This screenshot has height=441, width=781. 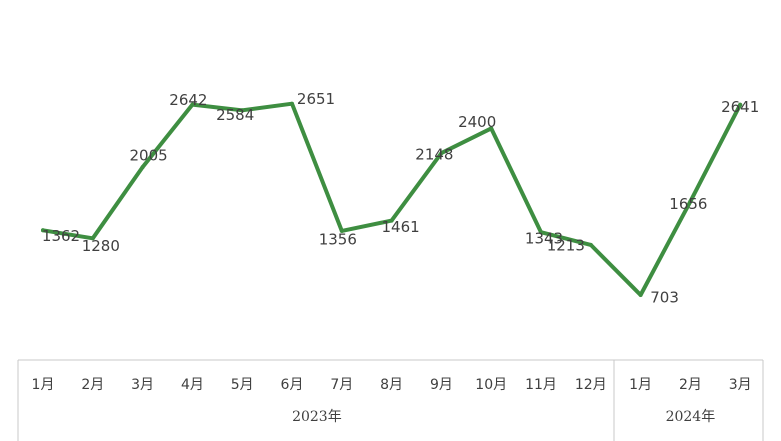 I want to click on data-label: 2005, so click(x=149, y=156).